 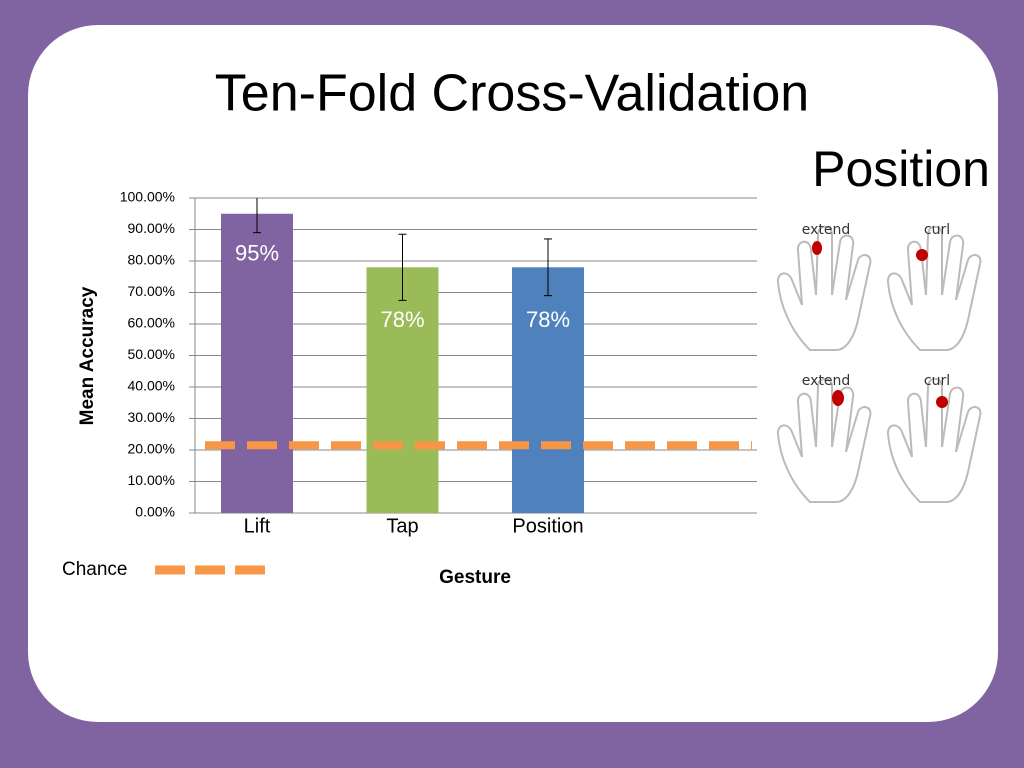 What do you see at coordinates (151, 449) in the screenshot?
I see `y-tick-label: 20.00%` at bounding box center [151, 449].